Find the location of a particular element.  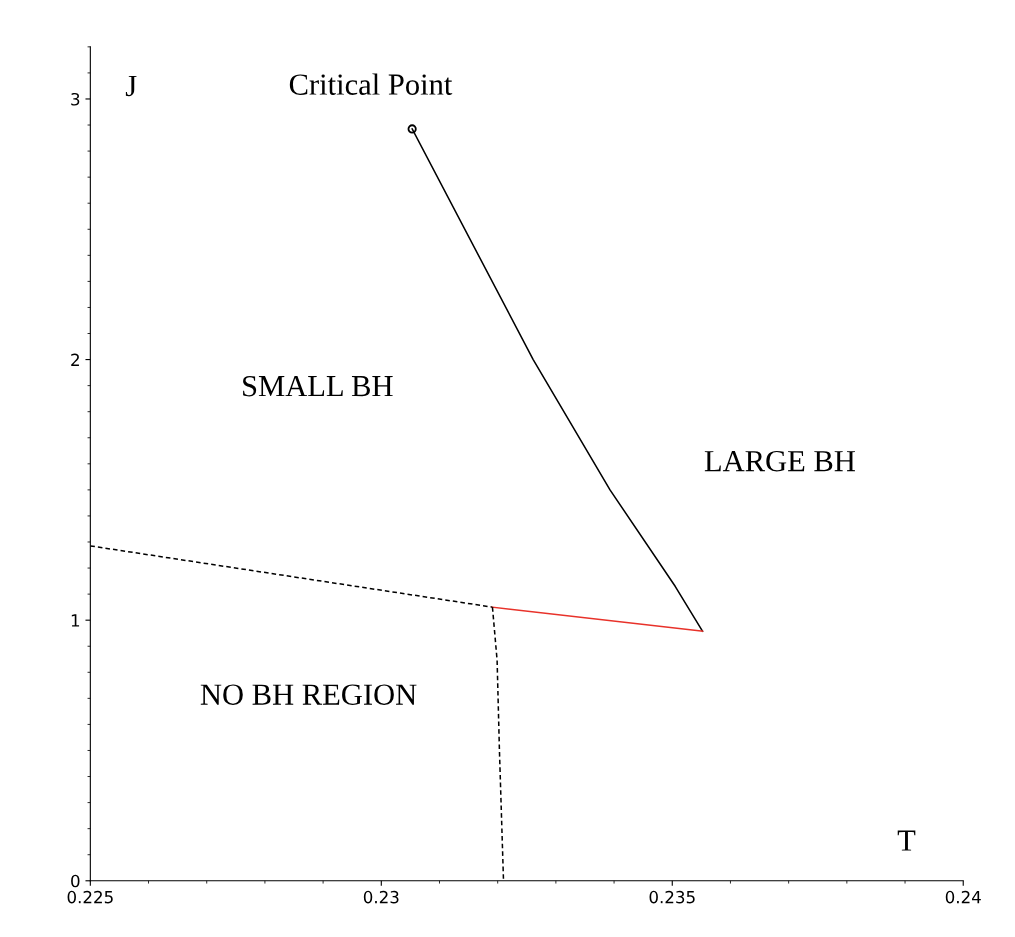

annotation: Critical Point is located at coordinates (371, 84).